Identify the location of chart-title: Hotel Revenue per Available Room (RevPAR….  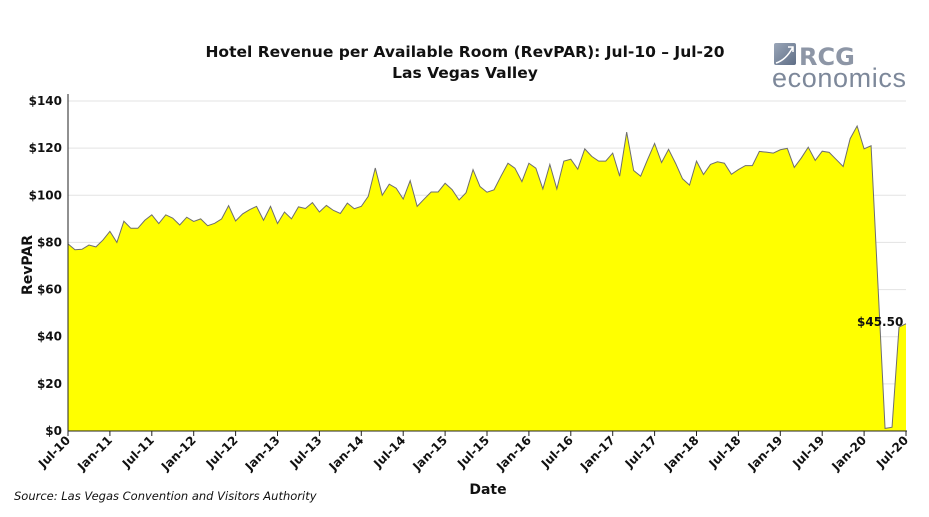
(464, 52).